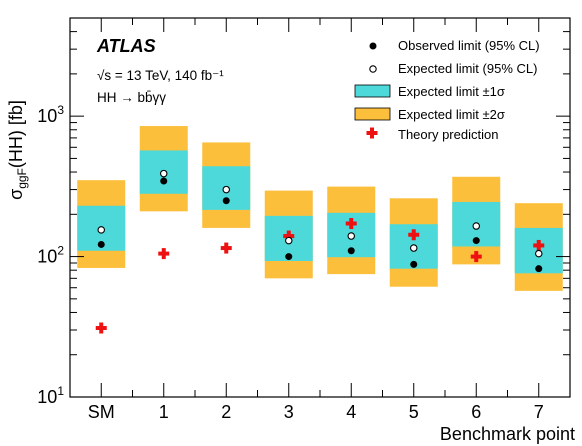  What do you see at coordinates (507, 434) in the screenshot?
I see `x-axis-title: Benchmark point` at bounding box center [507, 434].